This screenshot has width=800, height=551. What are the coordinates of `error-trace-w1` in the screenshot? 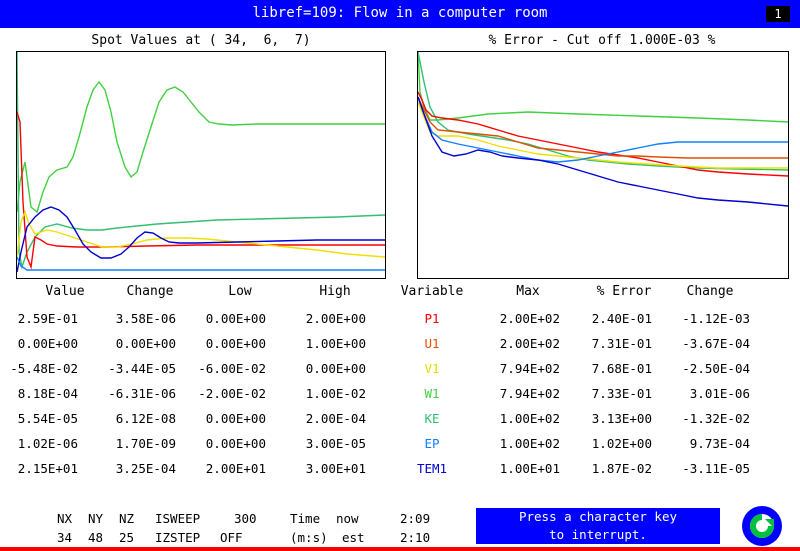 It's located at (603, 87).